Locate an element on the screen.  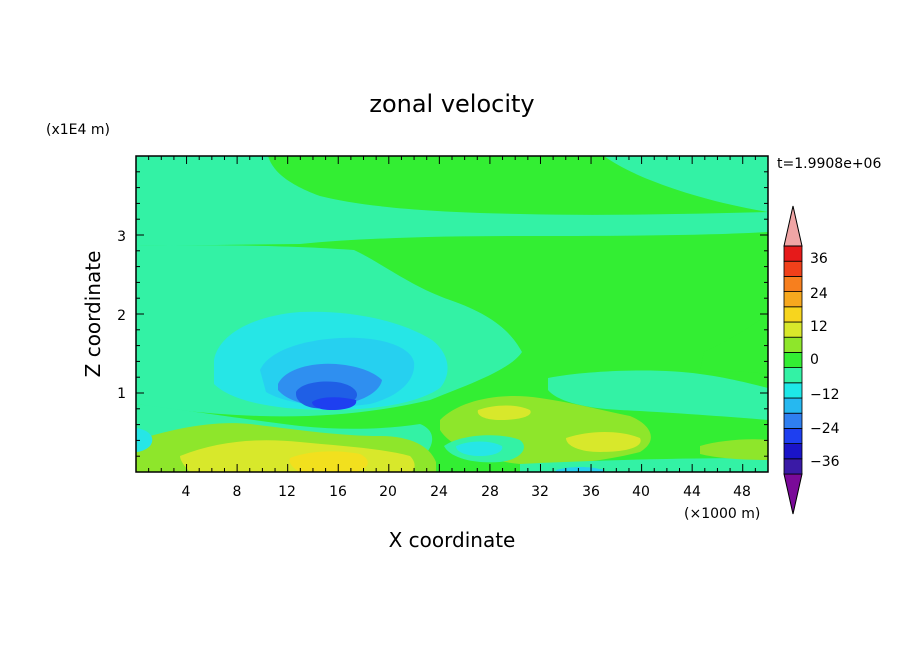
y-tick-labels: 1 2 3 is located at coordinates (121, 315).